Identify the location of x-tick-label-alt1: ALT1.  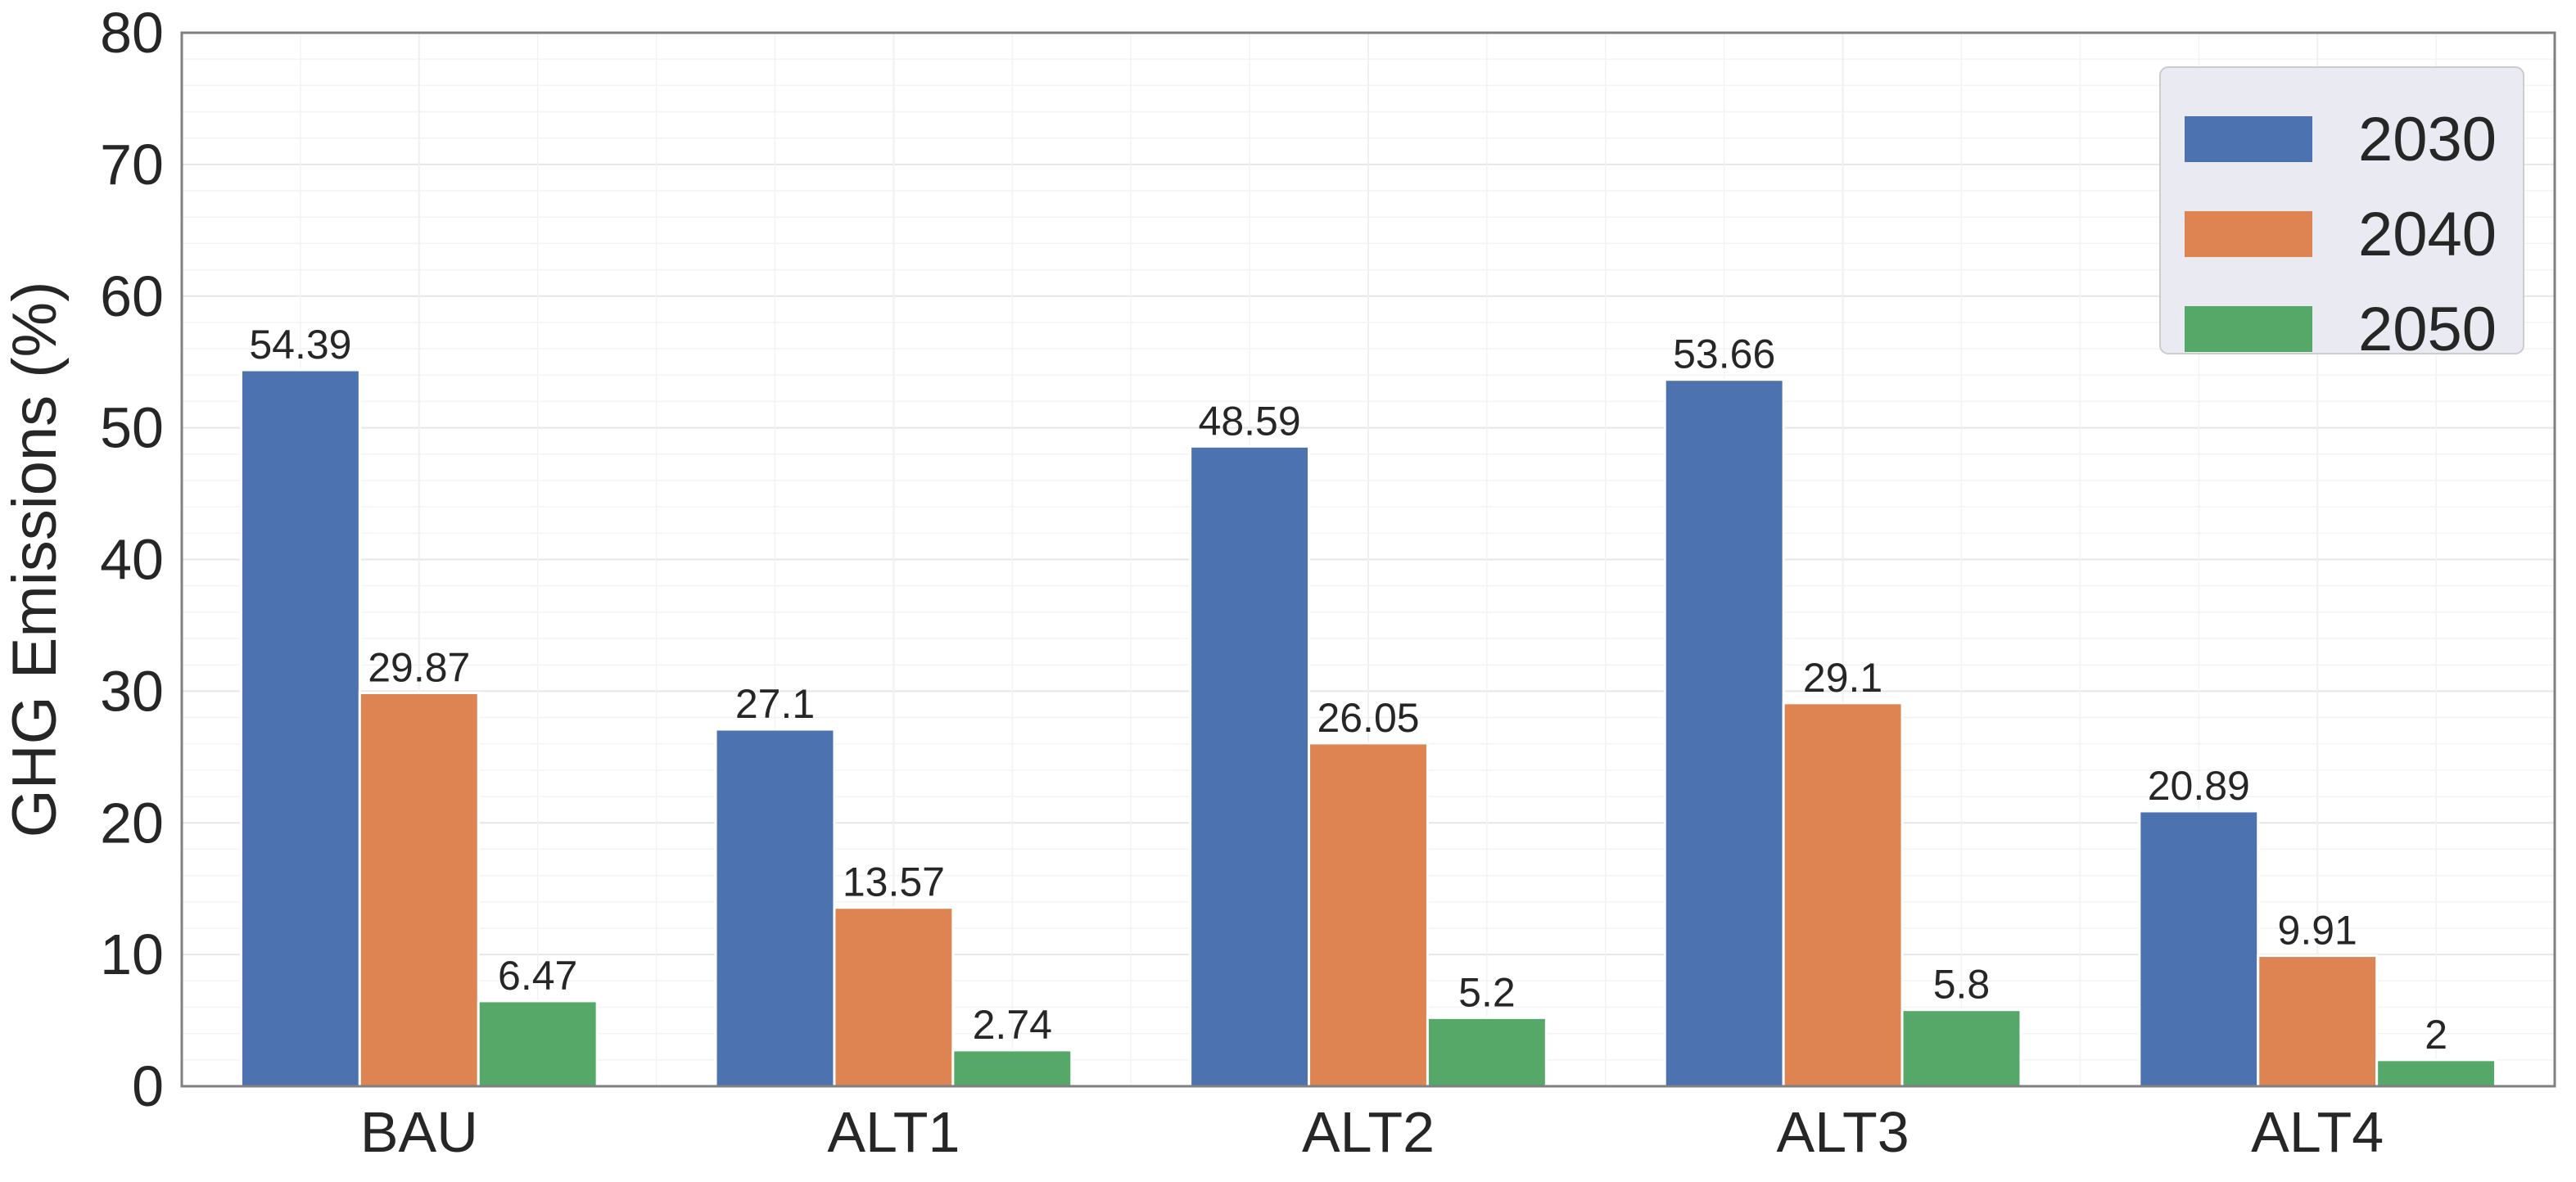
(893, 1132).